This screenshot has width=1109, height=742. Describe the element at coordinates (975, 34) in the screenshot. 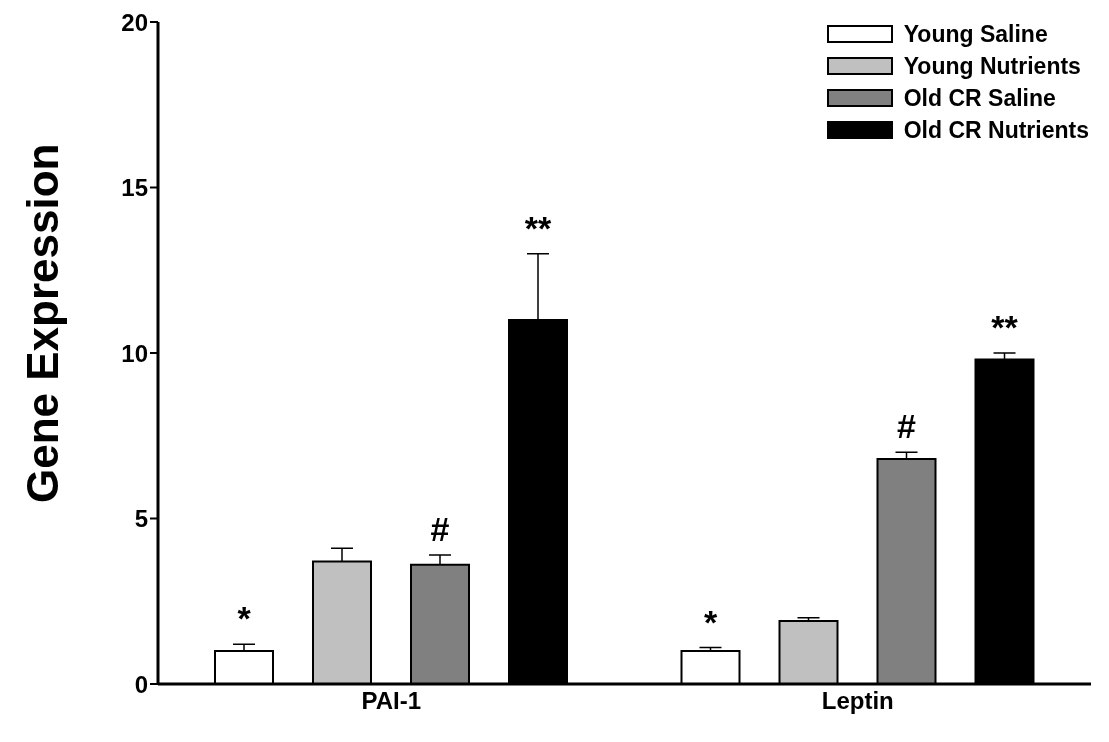

I see `legend-label: Young Saline` at that location.